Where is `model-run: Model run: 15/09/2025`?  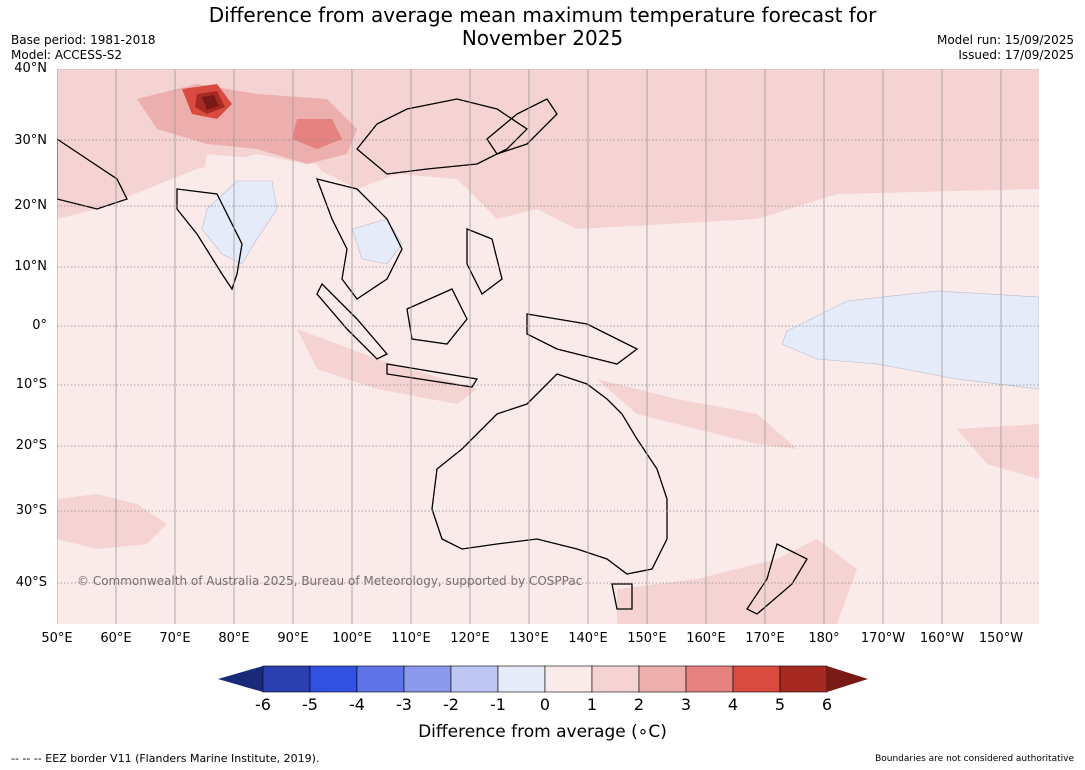 model-run: Model run: 15/09/2025 is located at coordinates (1005, 40).